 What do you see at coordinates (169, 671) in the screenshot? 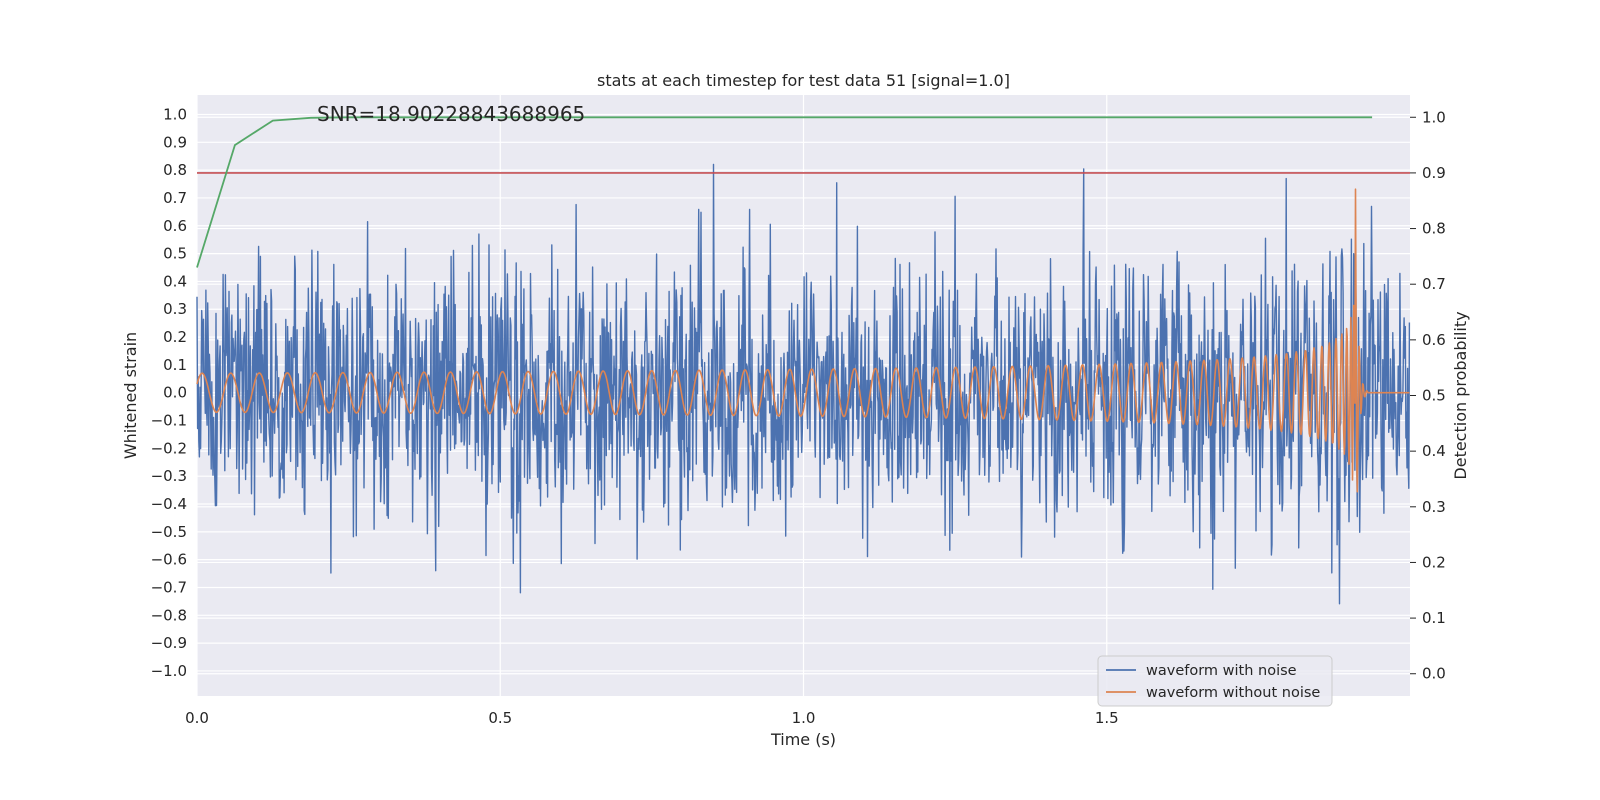
I see `y-tick-label: −1.0` at bounding box center [169, 671].